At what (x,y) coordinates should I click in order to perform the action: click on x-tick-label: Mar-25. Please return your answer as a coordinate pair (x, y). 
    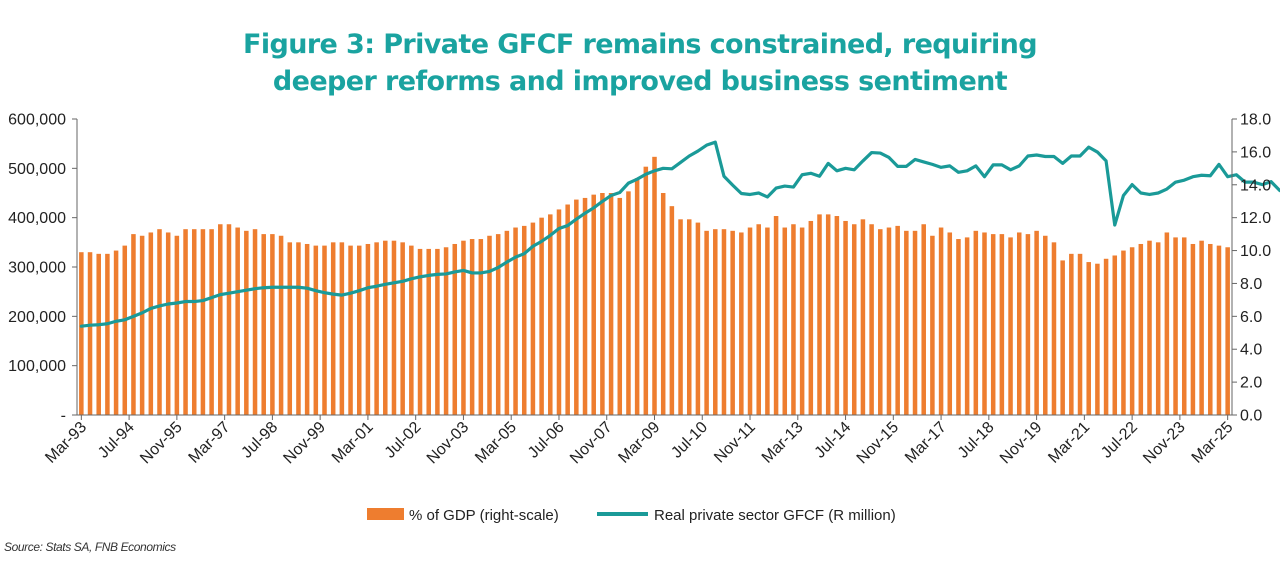
    Looking at the image, I should click on (1213, 443).